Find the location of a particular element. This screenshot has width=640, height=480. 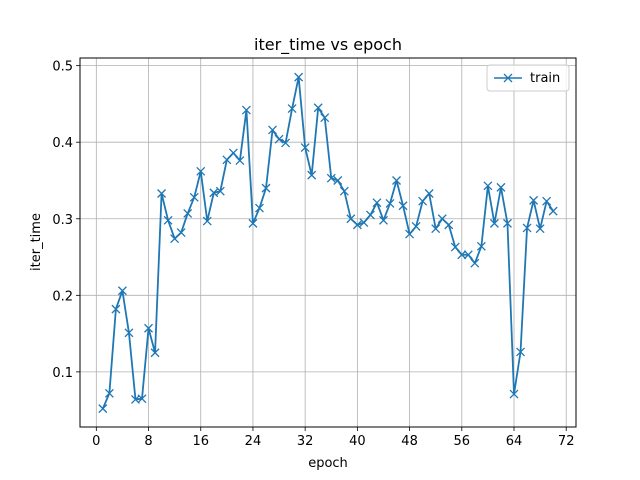

x-axis-label: epoch is located at coordinates (328, 463).